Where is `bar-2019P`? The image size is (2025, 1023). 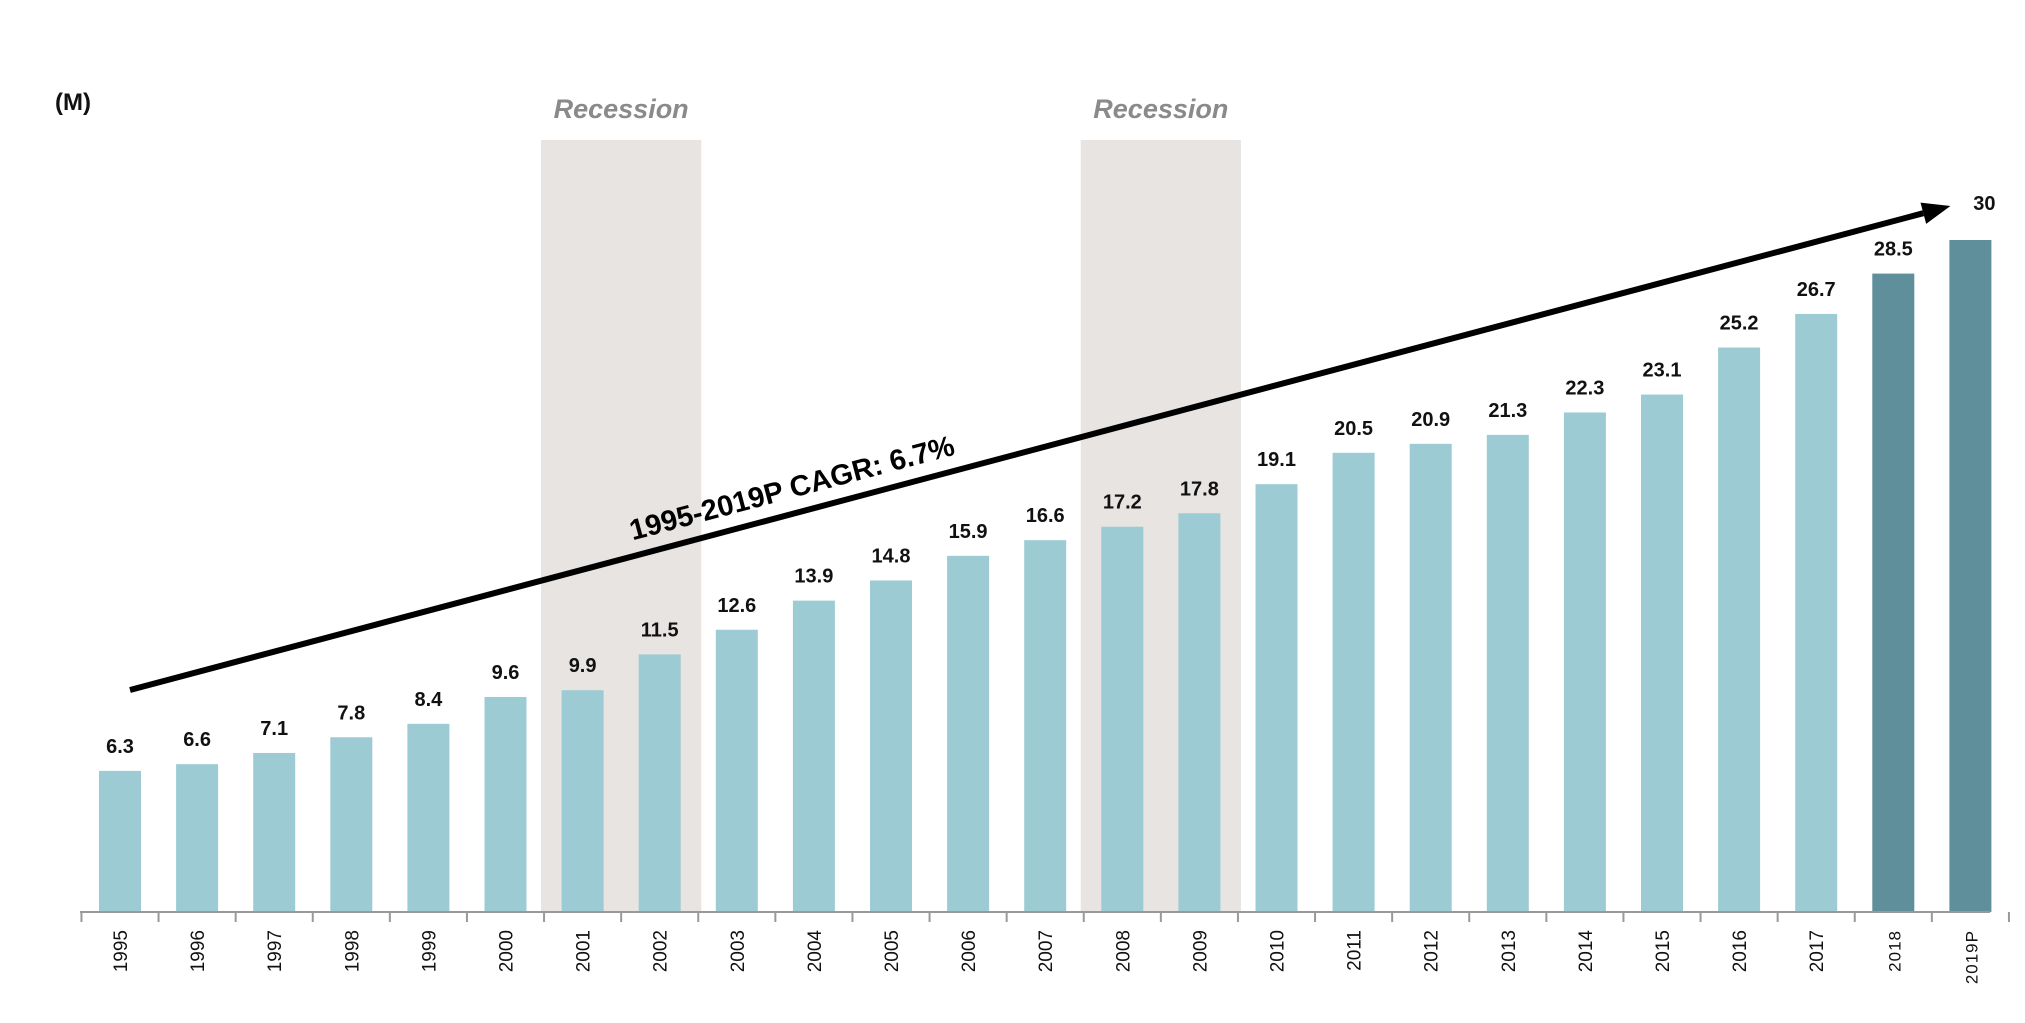
bar-2019P is located at coordinates (1970, 576).